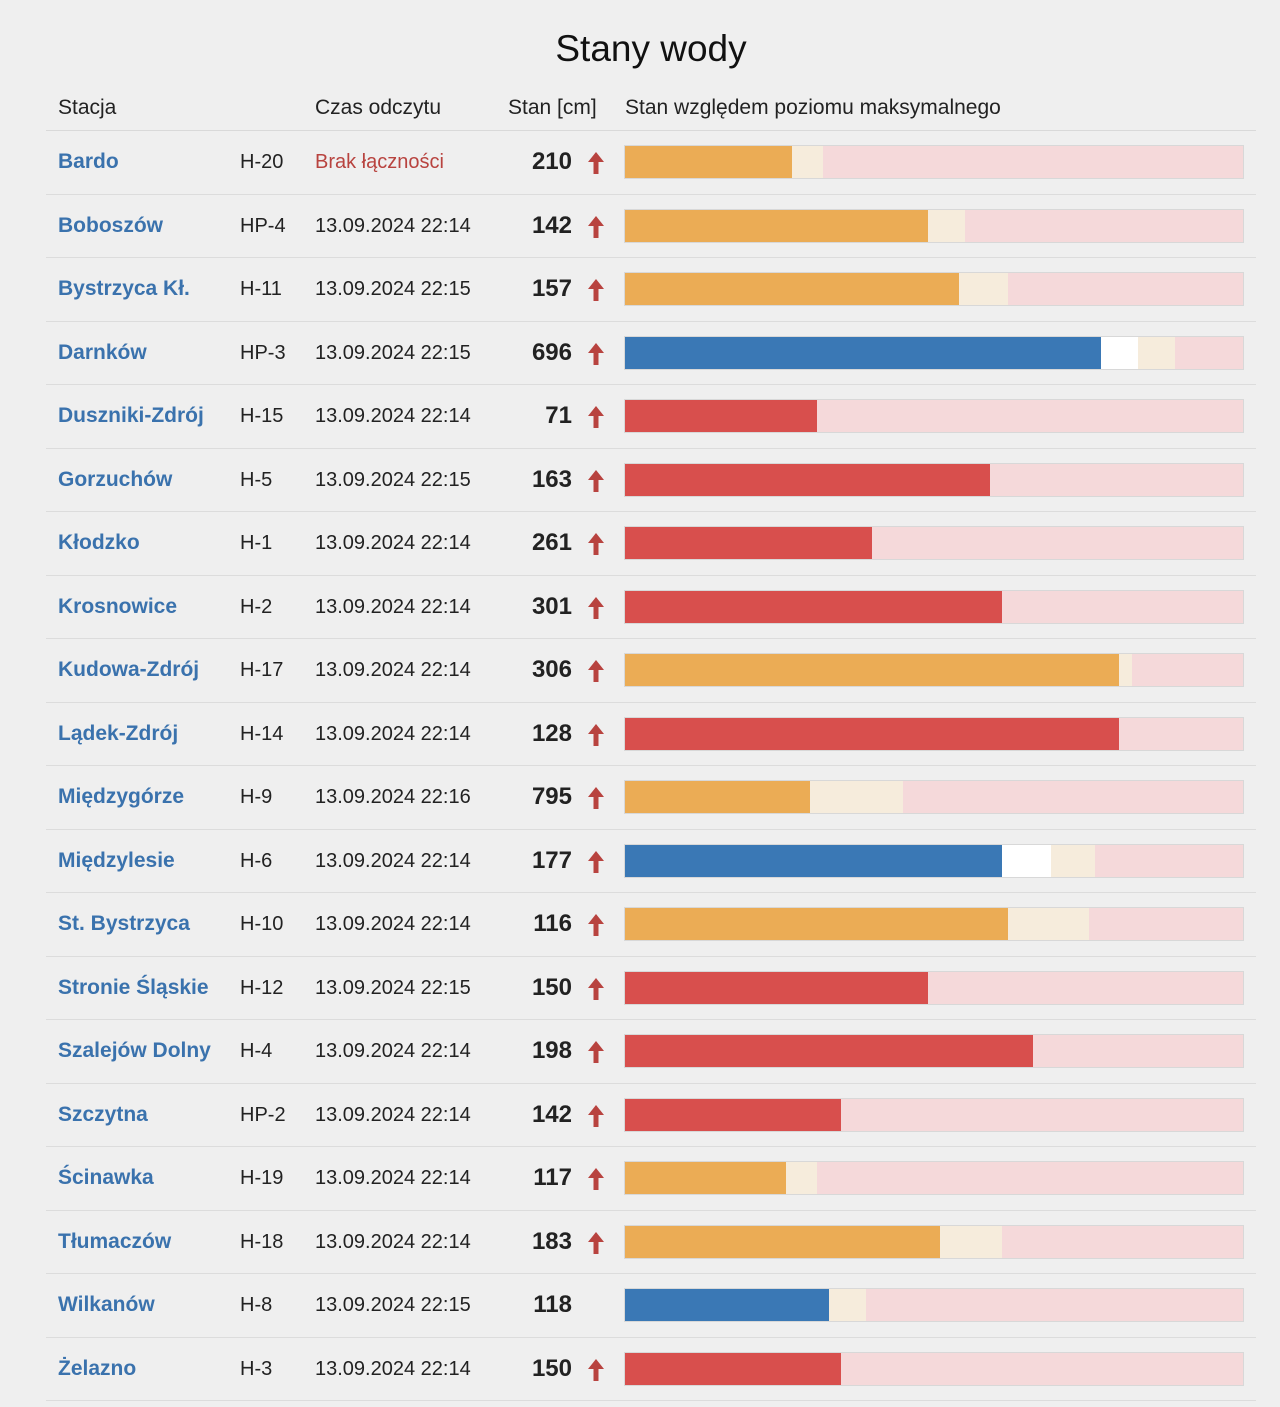 The width and height of the screenshot is (1280, 1407). I want to click on station-link: St. Bystrzyca, so click(124, 923).